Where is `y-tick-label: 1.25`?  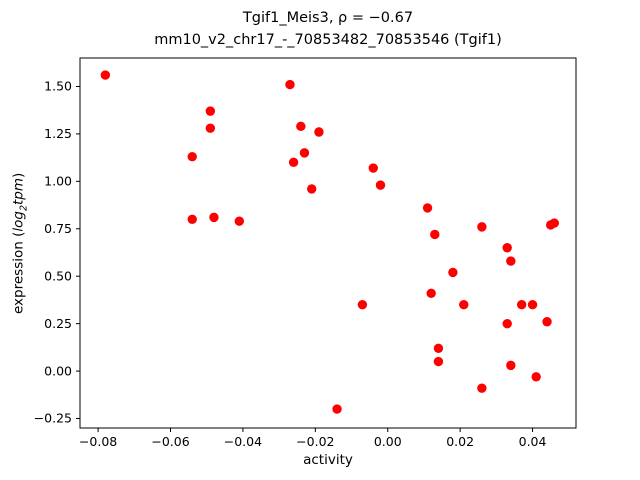
y-tick-label: 1.25 is located at coordinates (58, 133).